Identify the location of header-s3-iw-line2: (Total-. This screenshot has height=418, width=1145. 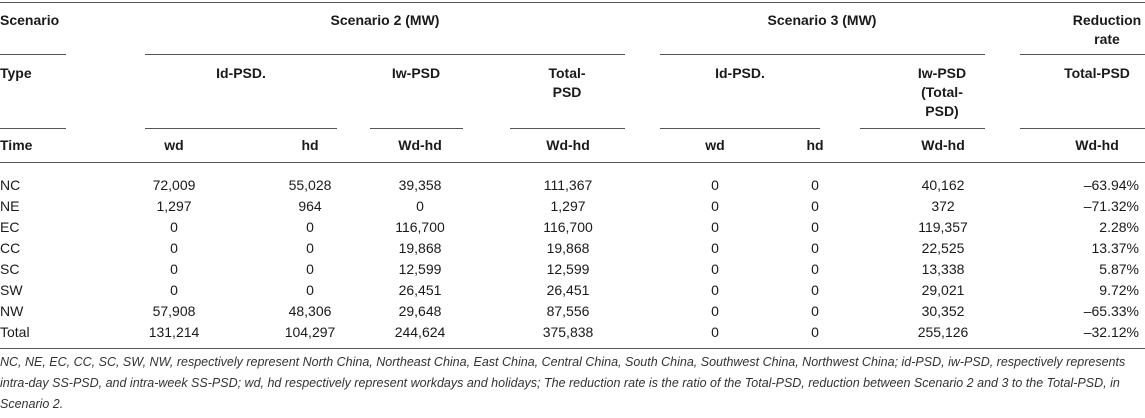
(942, 92).